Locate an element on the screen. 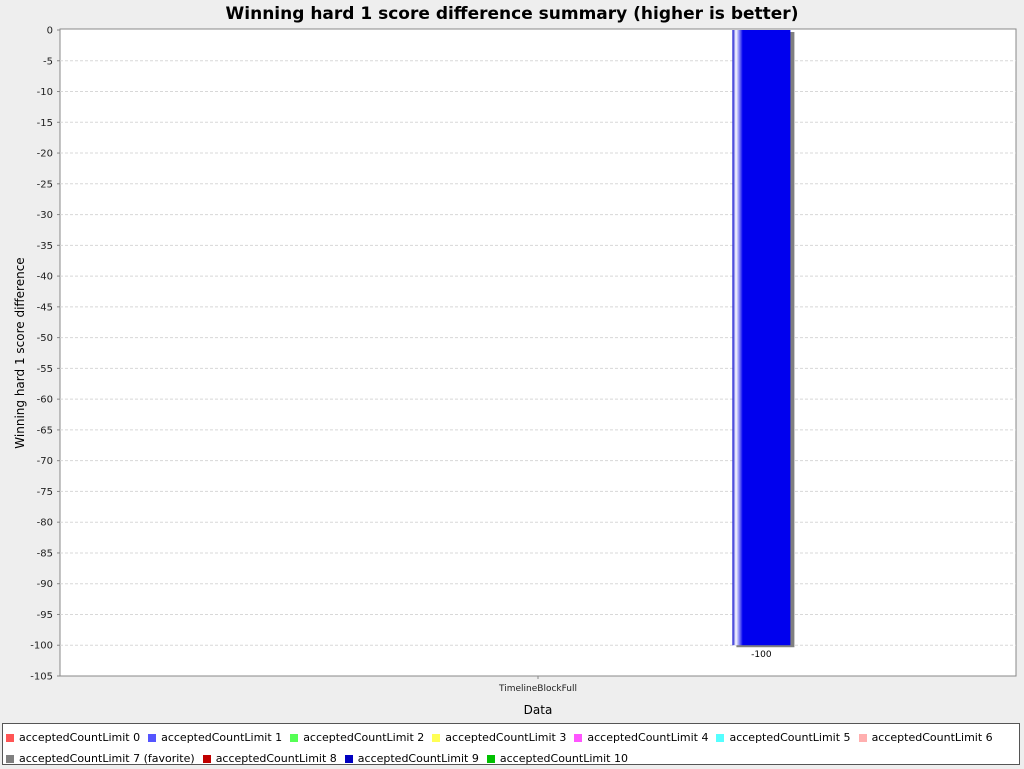 This screenshot has width=1024, height=769. legend-item: acceptedCountLimit 3 is located at coordinates (499, 737).